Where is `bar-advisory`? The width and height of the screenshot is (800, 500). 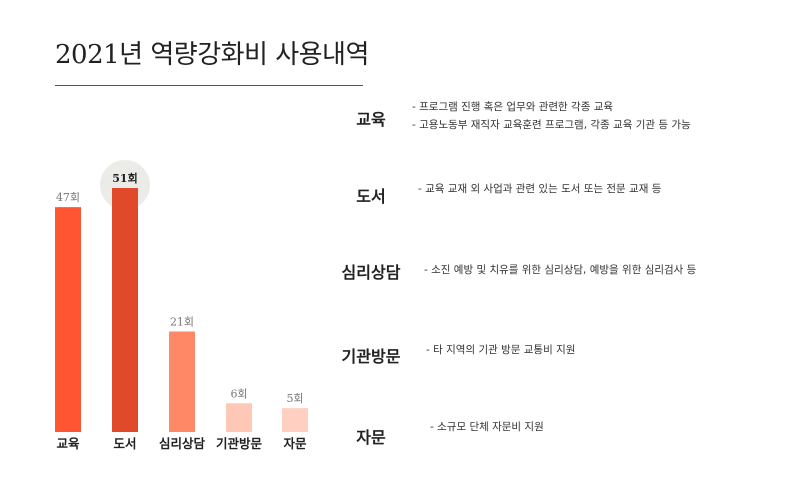
bar-advisory is located at coordinates (295, 420).